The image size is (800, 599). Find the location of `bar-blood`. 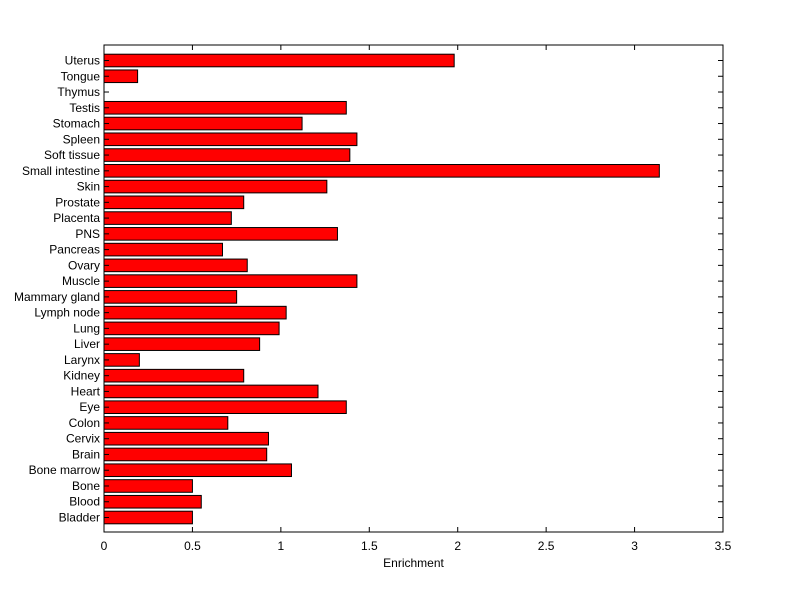

bar-blood is located at coordinates (152, 501).